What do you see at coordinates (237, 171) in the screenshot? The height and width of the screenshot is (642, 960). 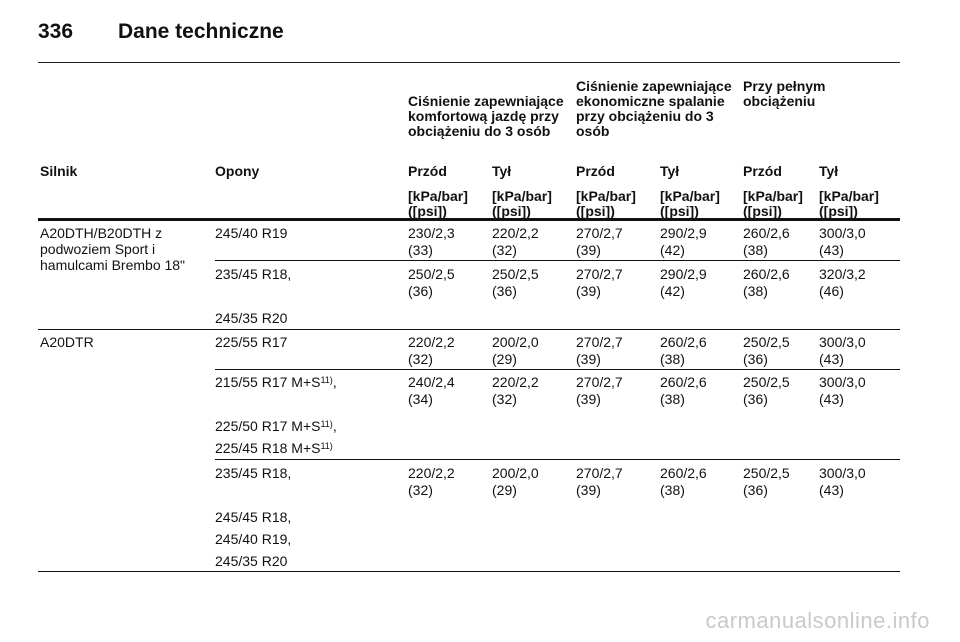 I see `col-header-tyres: Opony` at bounding box center [237, 171].